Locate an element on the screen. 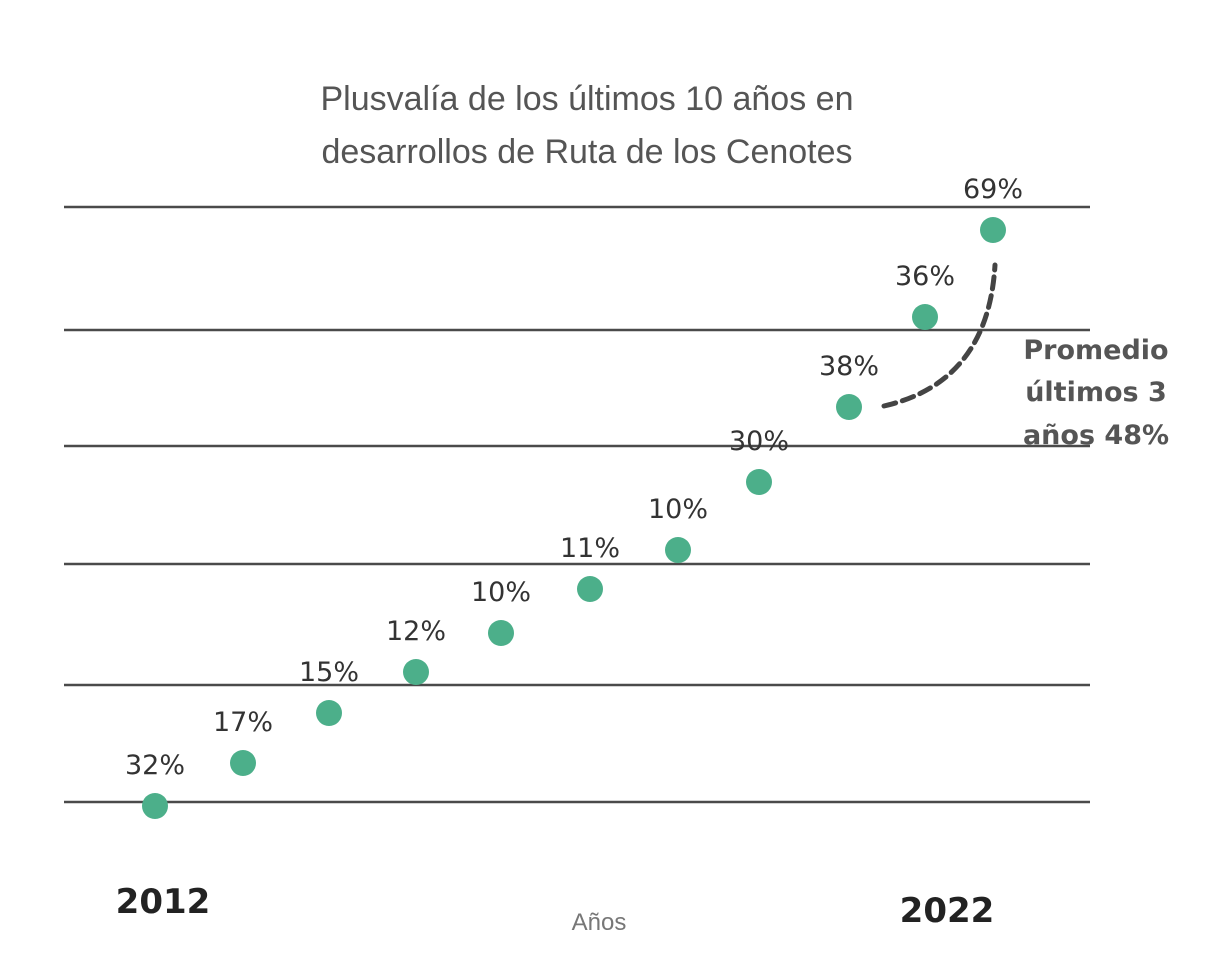  chart-title-line-2: desarrollos de Ruta de los Cenotes is located at coordinates (586, 152).